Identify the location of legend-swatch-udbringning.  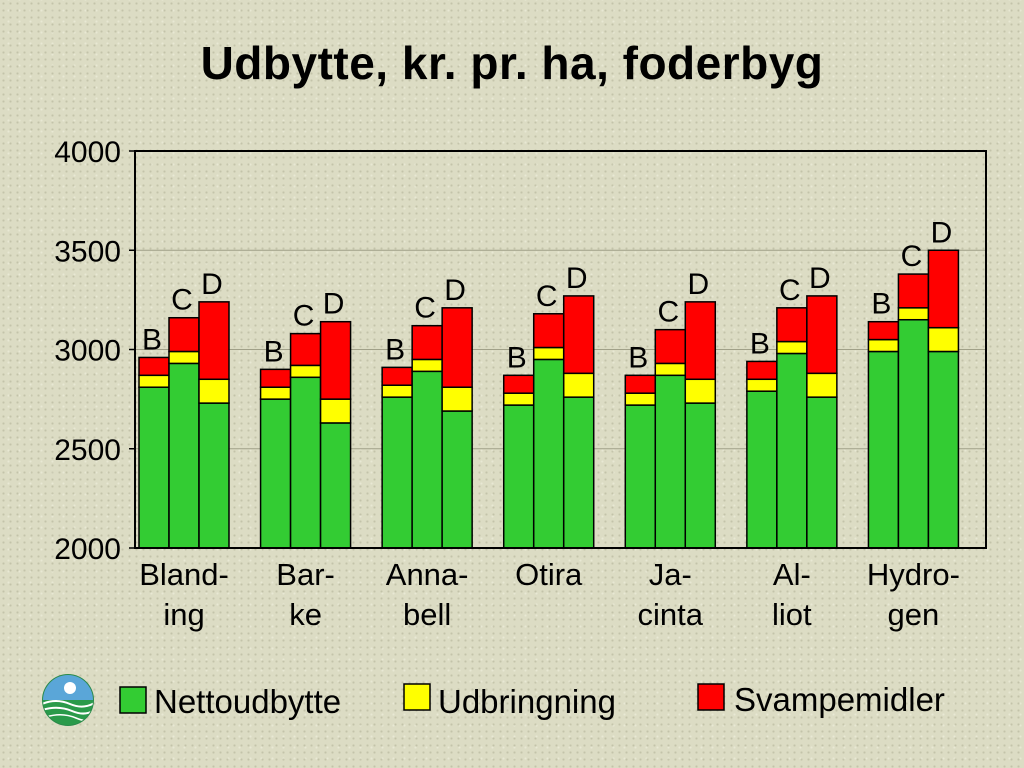
(417, 697).